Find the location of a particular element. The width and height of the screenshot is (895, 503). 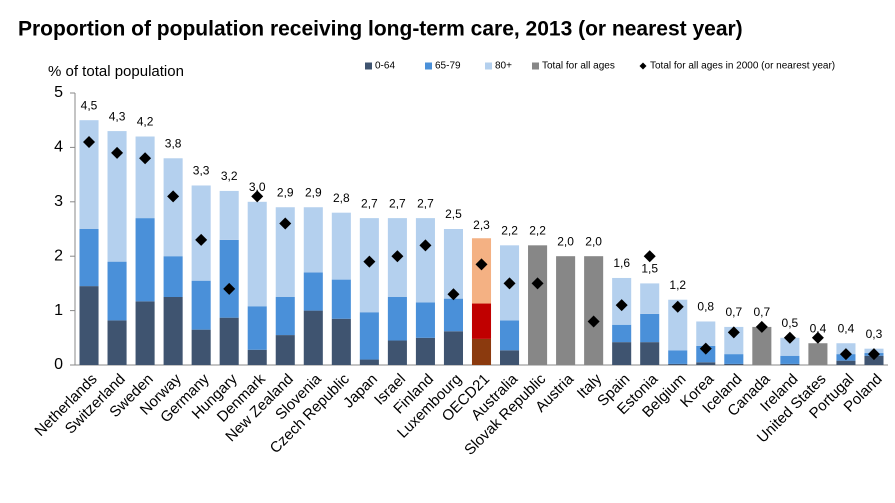

data-label: 1,2 is located at coordinates (677, 285).